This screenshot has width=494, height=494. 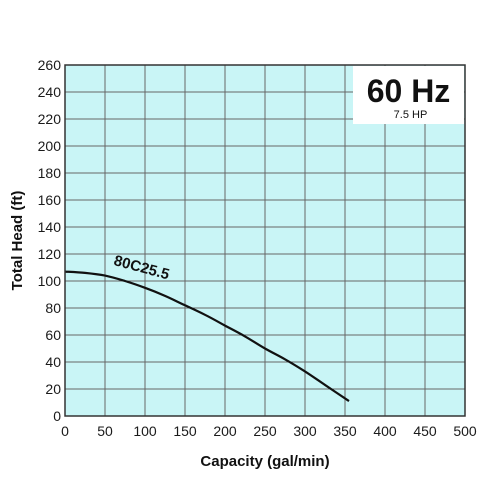 What do you see at coordinates (225, 431) in the screenshot?
I see `x-tick-label-4: 200` at bounding box center [225, 431].